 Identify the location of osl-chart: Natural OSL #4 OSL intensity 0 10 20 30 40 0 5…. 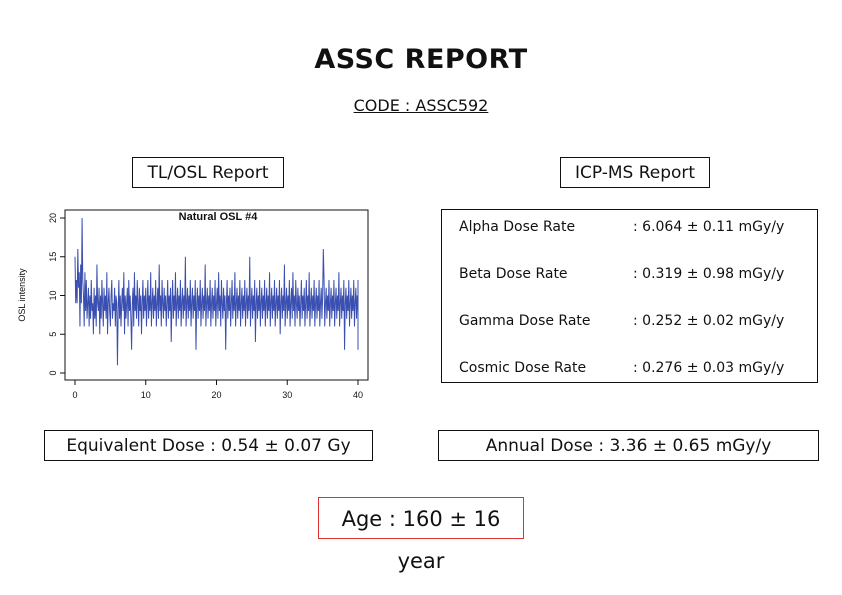
(193, 304).